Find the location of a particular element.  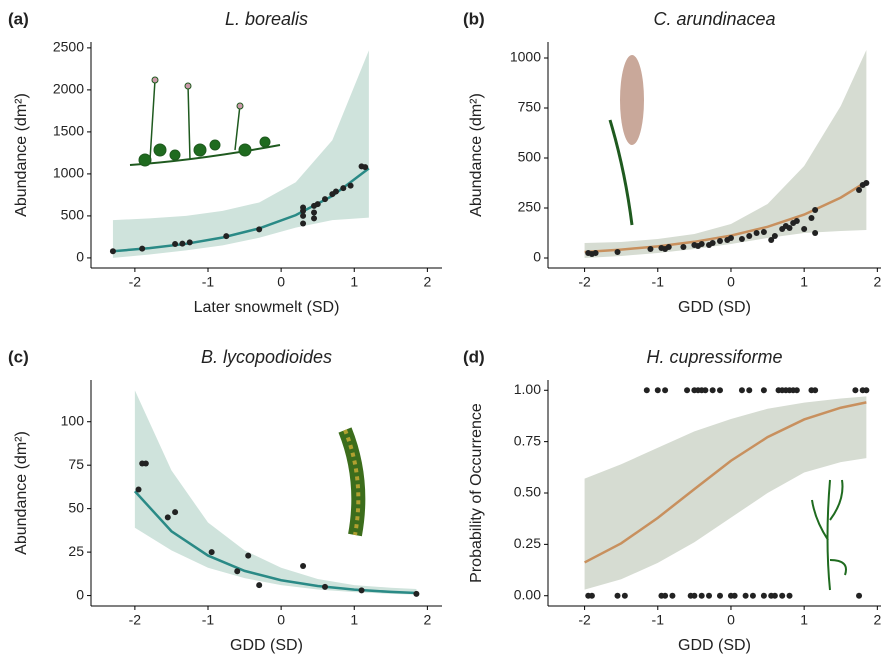

y-tick-label: 0.00 is located at coordinates (527, 594).